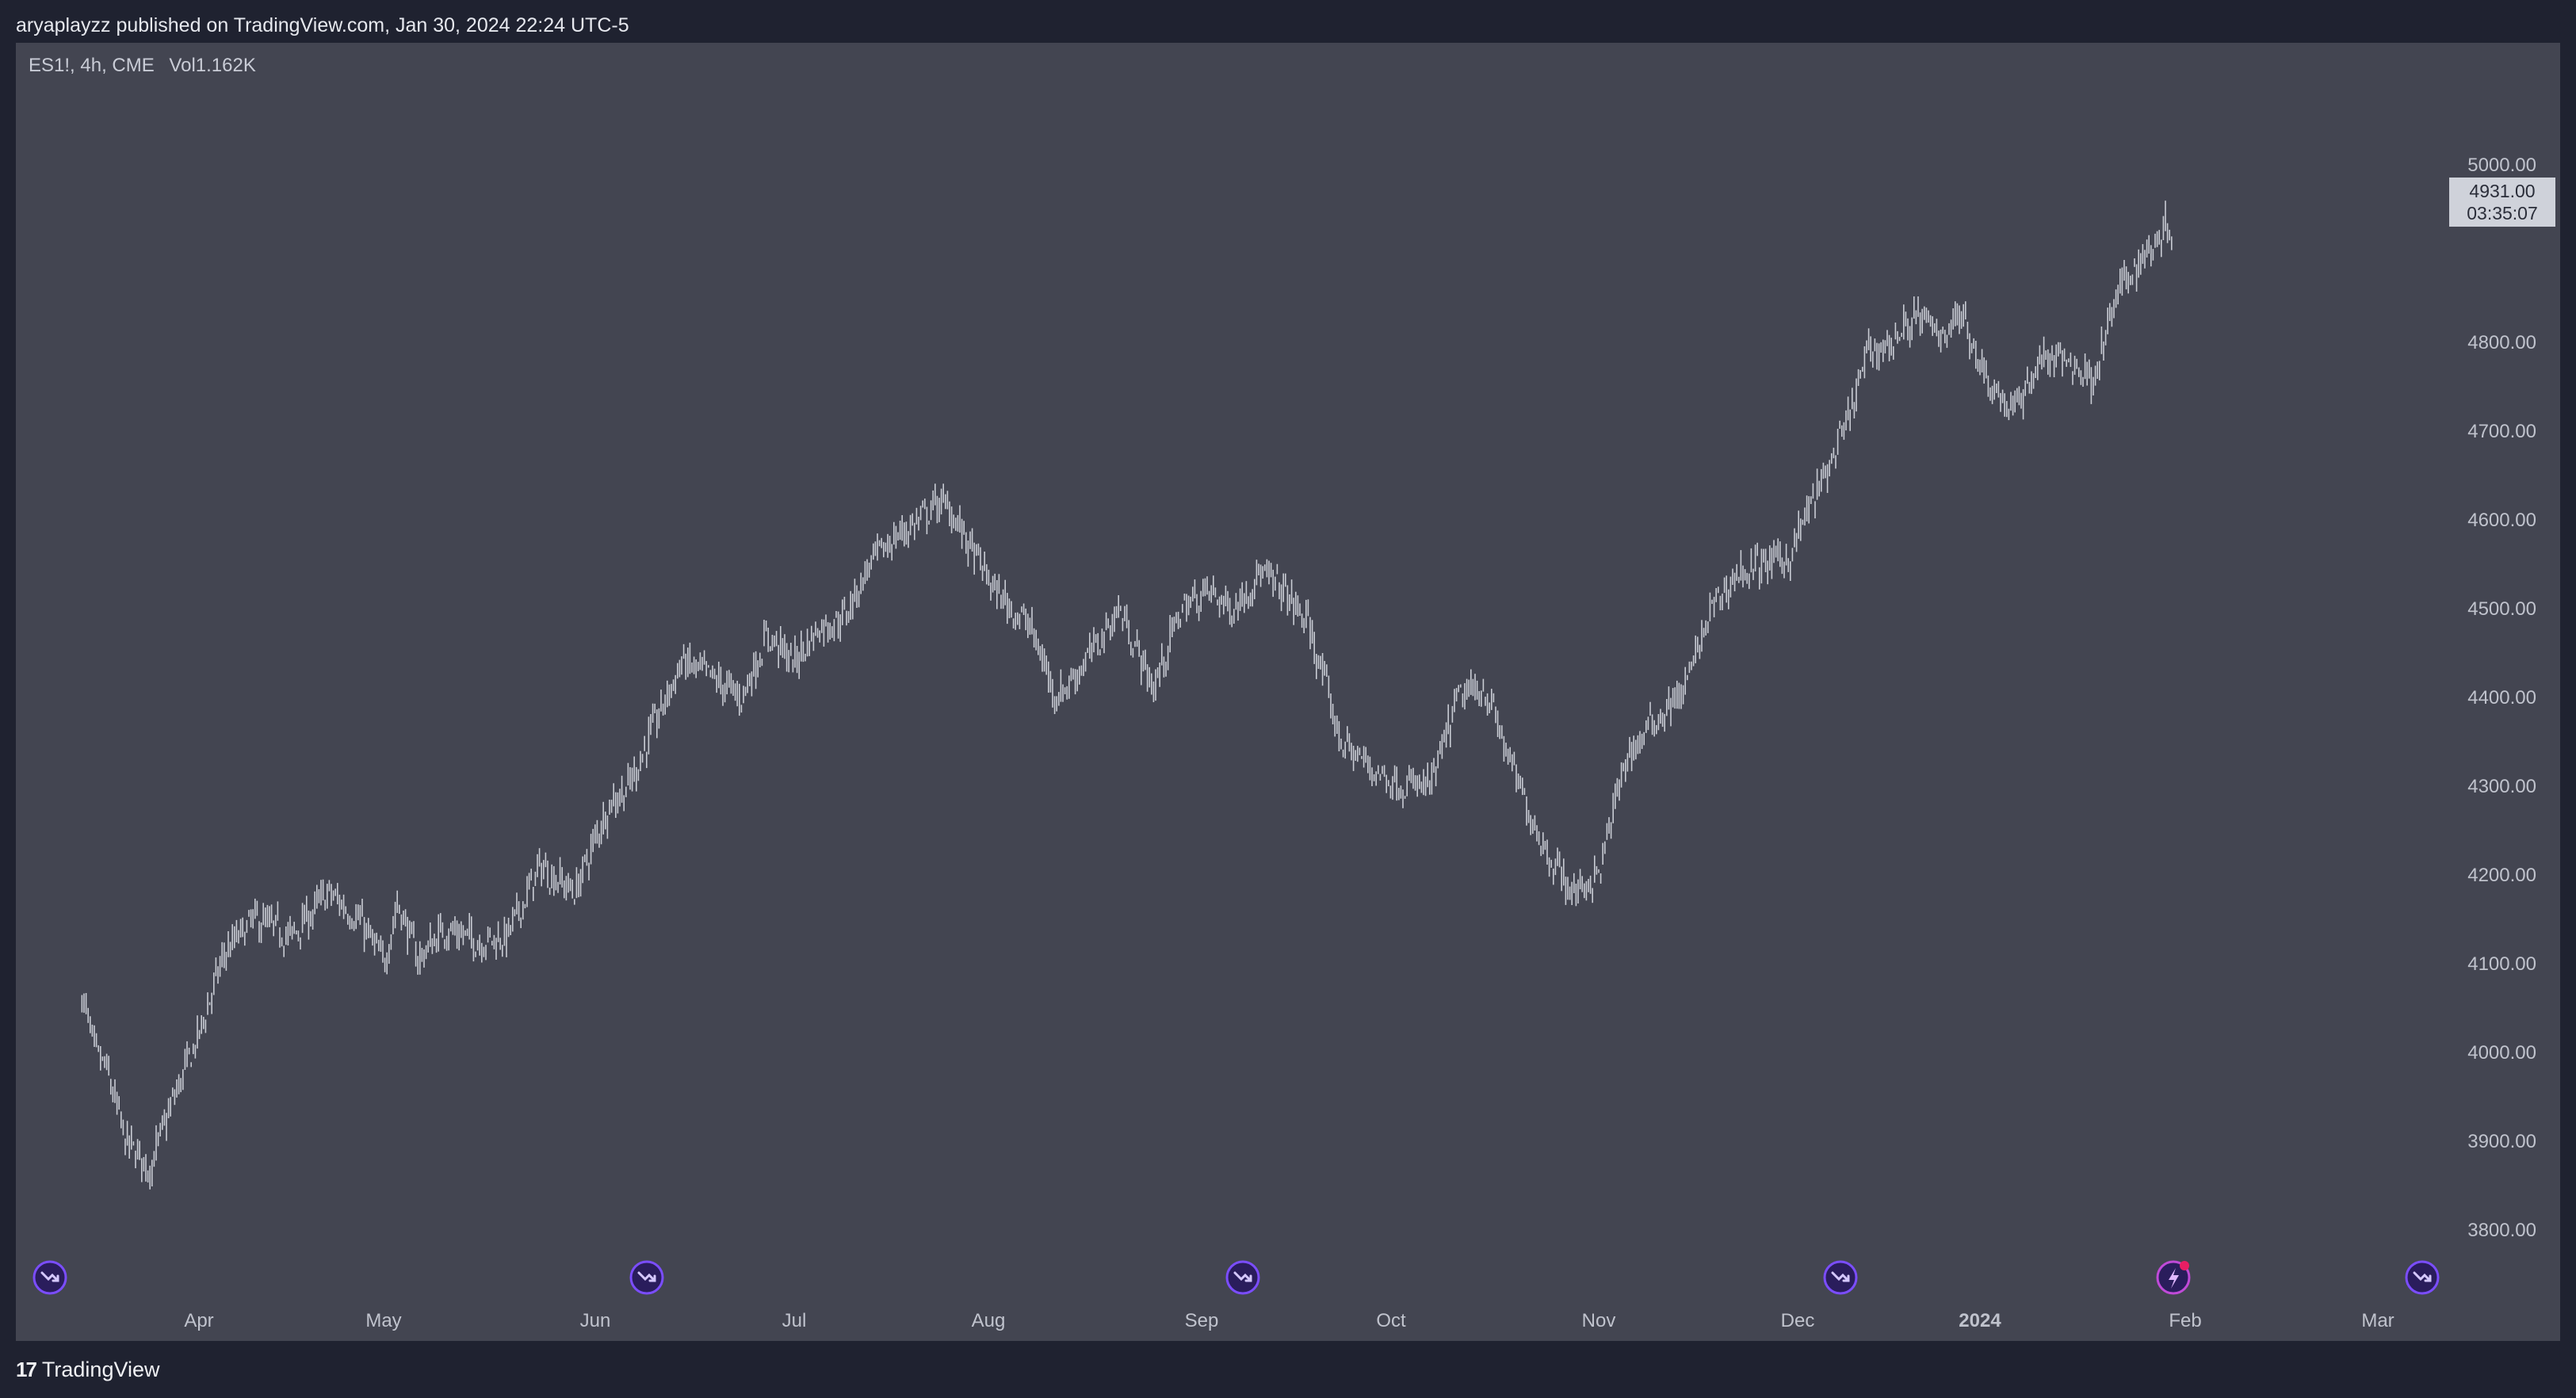 The height and width of the screenshot is (1398, 2576). What do you see at coordinates (2501, 1230) in the screenshot?
I see `price-tick-label: 3800.00` at bounding box center [2501, 1230].